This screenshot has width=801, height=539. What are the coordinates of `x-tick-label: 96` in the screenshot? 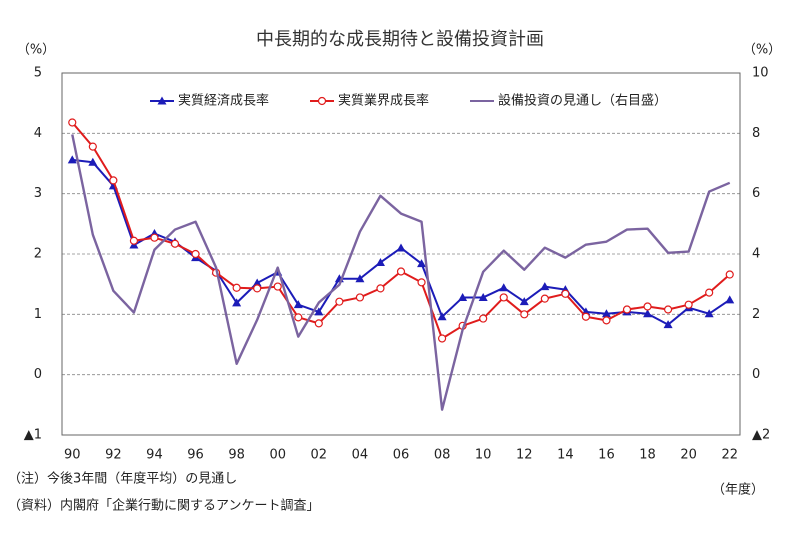 It's located at (195, 455).